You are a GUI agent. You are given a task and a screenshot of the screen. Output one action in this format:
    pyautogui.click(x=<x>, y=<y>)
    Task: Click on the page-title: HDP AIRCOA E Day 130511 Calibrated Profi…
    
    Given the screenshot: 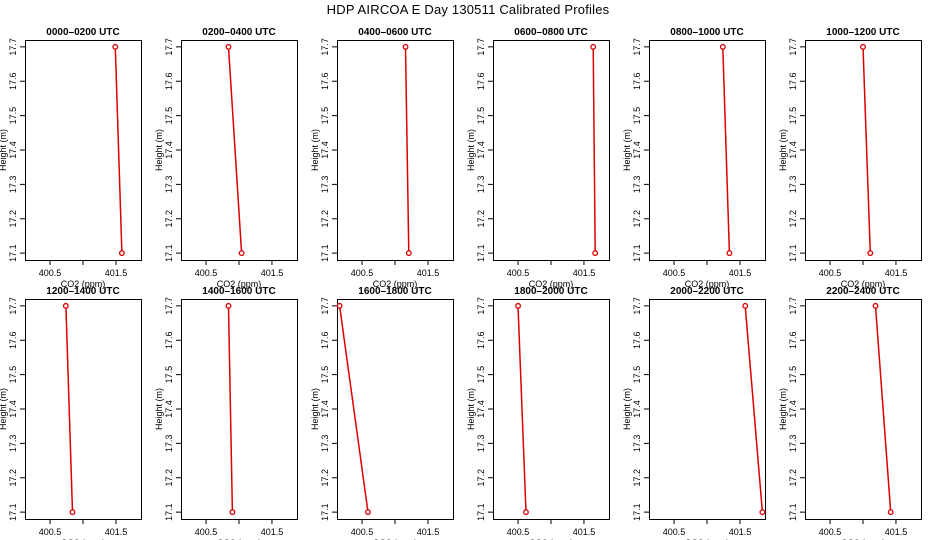 What is the action you would take?
    pyautogui.click(x=468, y=9)
    